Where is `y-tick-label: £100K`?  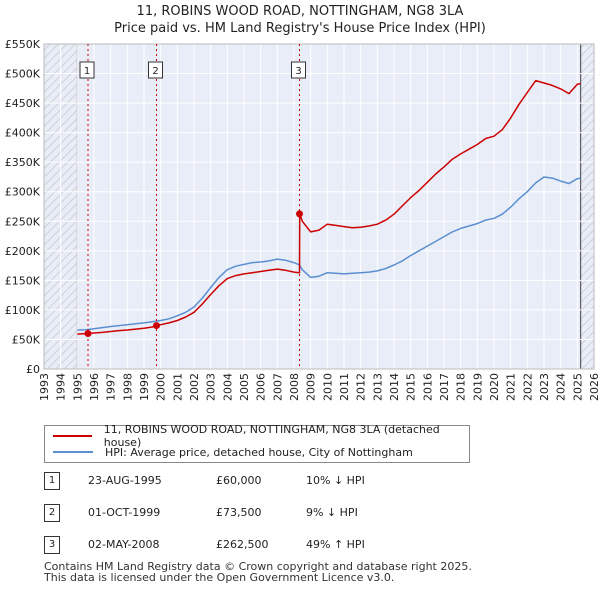 y-tick-label: £100K is located at coordinates (23, 310).